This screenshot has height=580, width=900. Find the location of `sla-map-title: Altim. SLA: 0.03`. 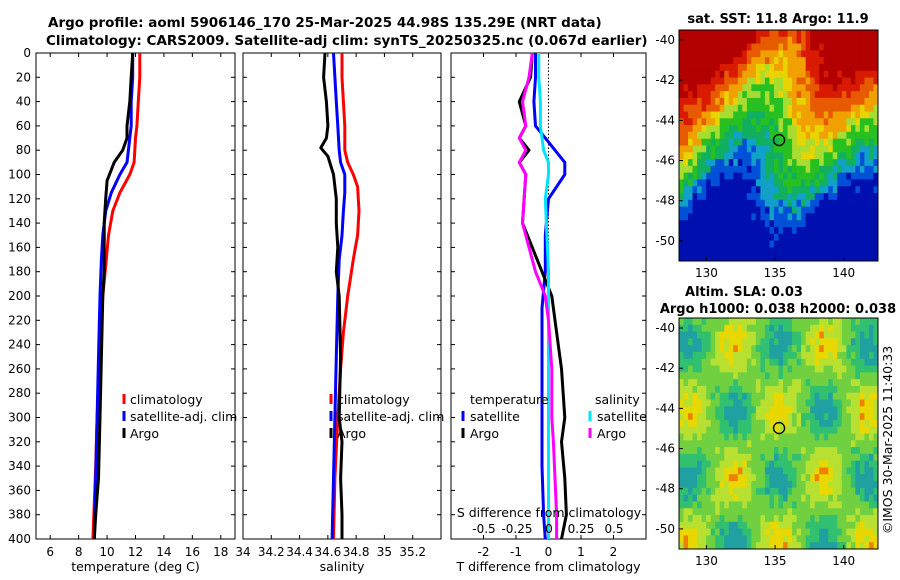

sla-map-title: Altim. SLA: 0.03 is located at coordinates (744, 292).